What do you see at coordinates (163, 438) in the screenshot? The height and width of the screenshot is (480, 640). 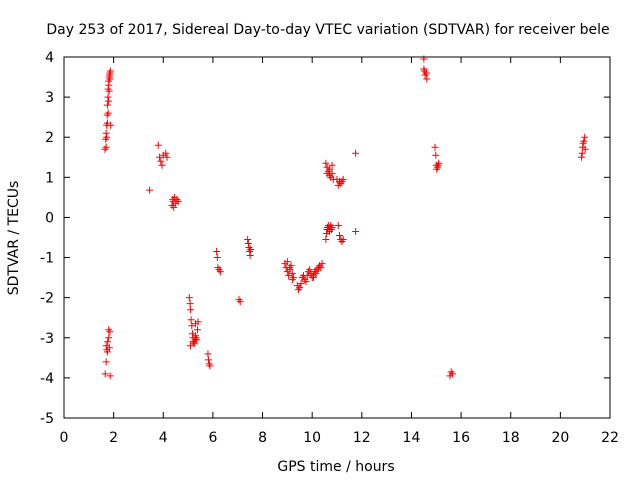 I see `x-tick-label: 4` at bounding box center [163, 438].